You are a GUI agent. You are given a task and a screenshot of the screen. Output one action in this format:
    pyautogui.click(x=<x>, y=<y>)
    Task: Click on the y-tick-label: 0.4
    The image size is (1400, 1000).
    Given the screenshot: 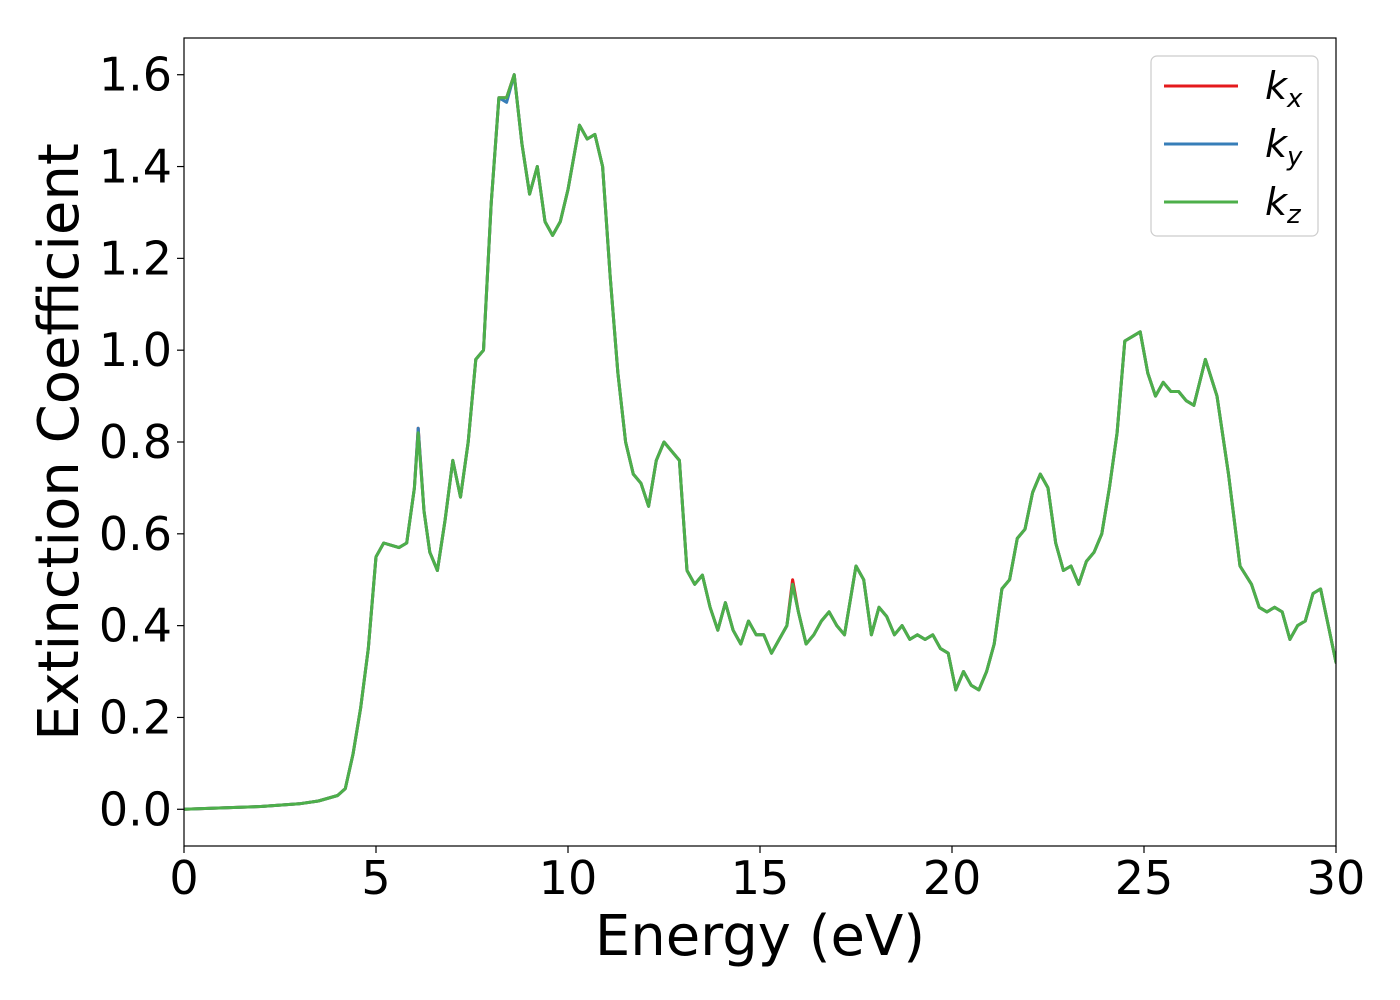 What is the action you would take?
    pyautogui.click(x=135, y=626)
    